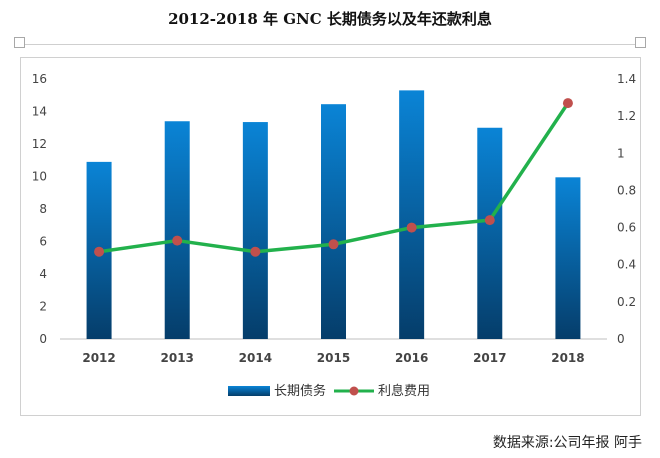 The width and height of the screenshot is (660, 458). Describe the element at coordinates (99, 251) in the screenshot. I see `interest-point-2012` at that location.